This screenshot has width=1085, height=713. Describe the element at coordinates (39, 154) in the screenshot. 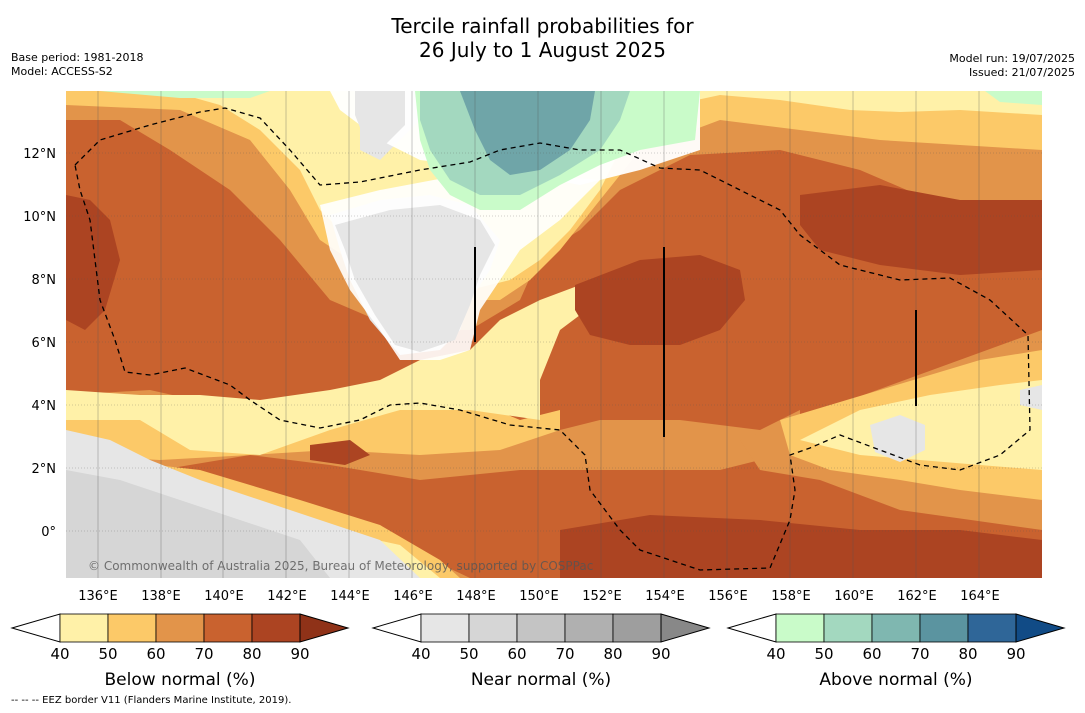

I see `lat-label: 12°N` at that location.